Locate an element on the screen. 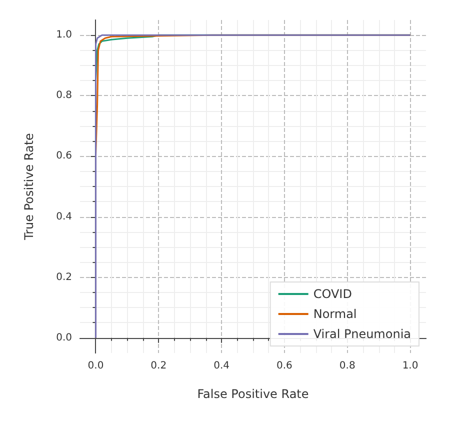 Image resolution: width=449 pixels, height=428 pixels. x-tick-label: 0.4 is located at coordinates (222, 366).